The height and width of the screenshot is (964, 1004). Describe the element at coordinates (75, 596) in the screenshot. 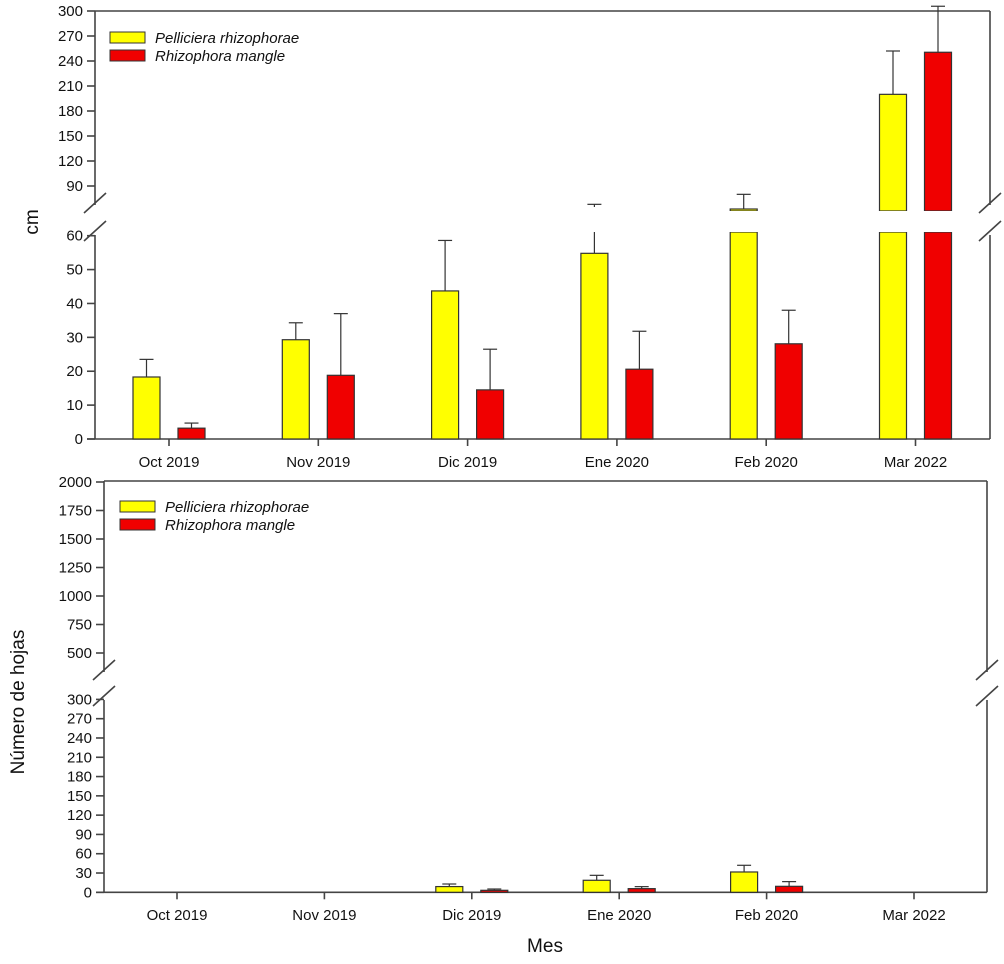

I see `y-tick-label: 1000` at that location.